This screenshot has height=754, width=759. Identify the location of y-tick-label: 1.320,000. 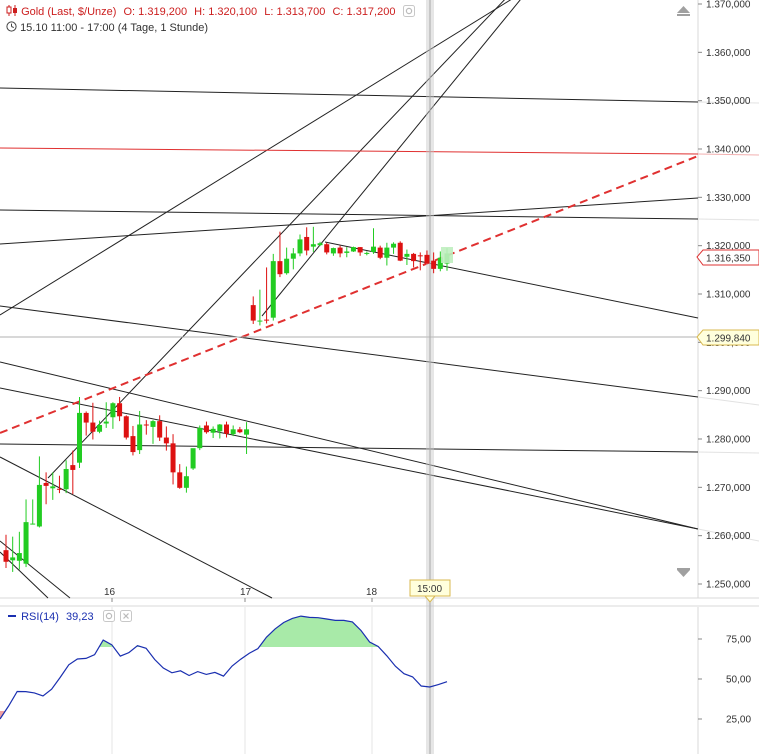
(728, 246).